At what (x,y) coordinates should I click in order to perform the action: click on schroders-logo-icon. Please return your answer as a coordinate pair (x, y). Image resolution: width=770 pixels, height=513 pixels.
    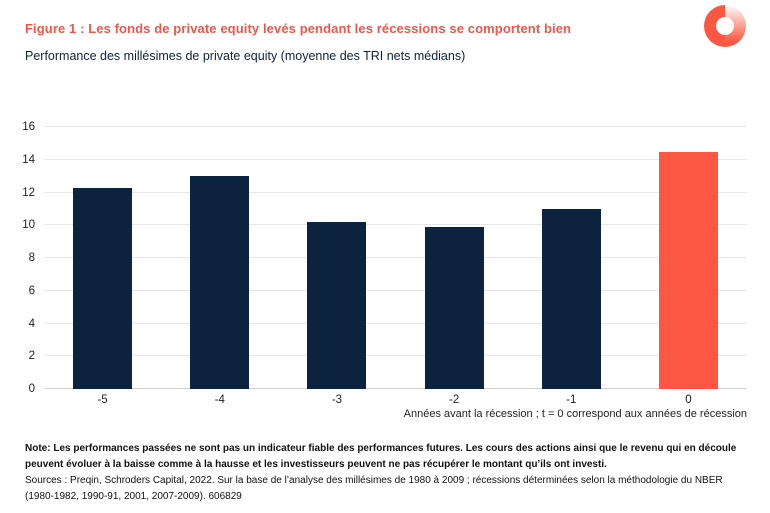
    Looking at the image, I should click on (725, 26).